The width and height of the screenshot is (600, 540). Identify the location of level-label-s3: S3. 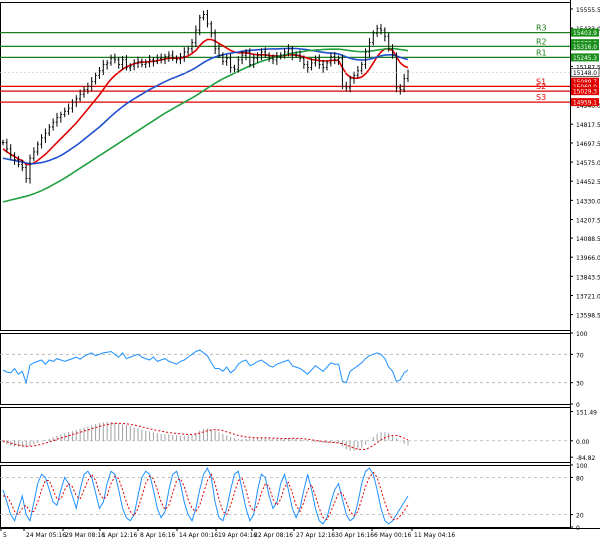
(541, 97).